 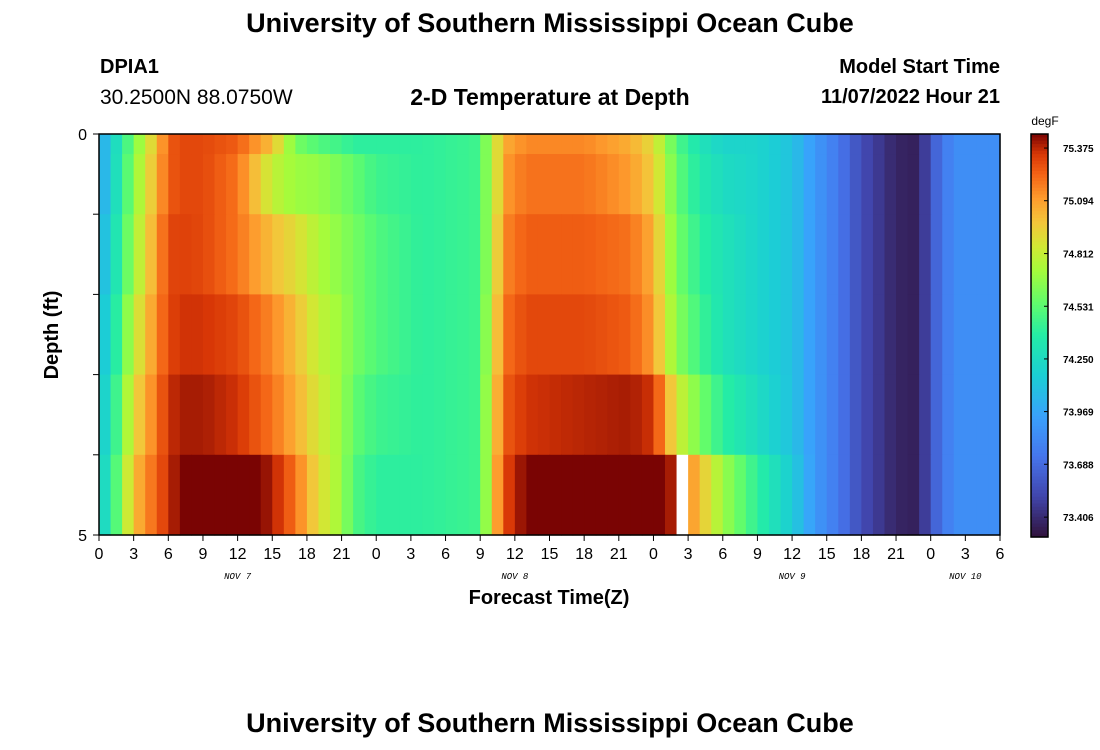 What do you see at coordinates (688, 554) in the screenshot?
I see `x-tick-label: 3` at bounding box center [688, 554].